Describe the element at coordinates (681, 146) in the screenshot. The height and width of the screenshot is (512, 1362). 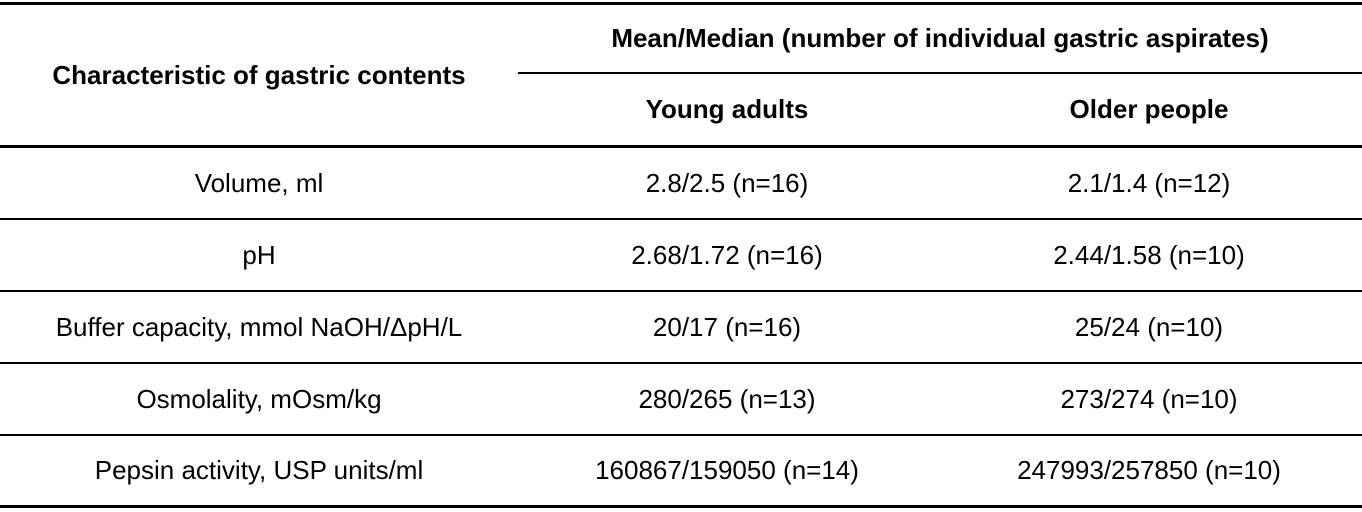
I see `header-bottom-rule` at that location.